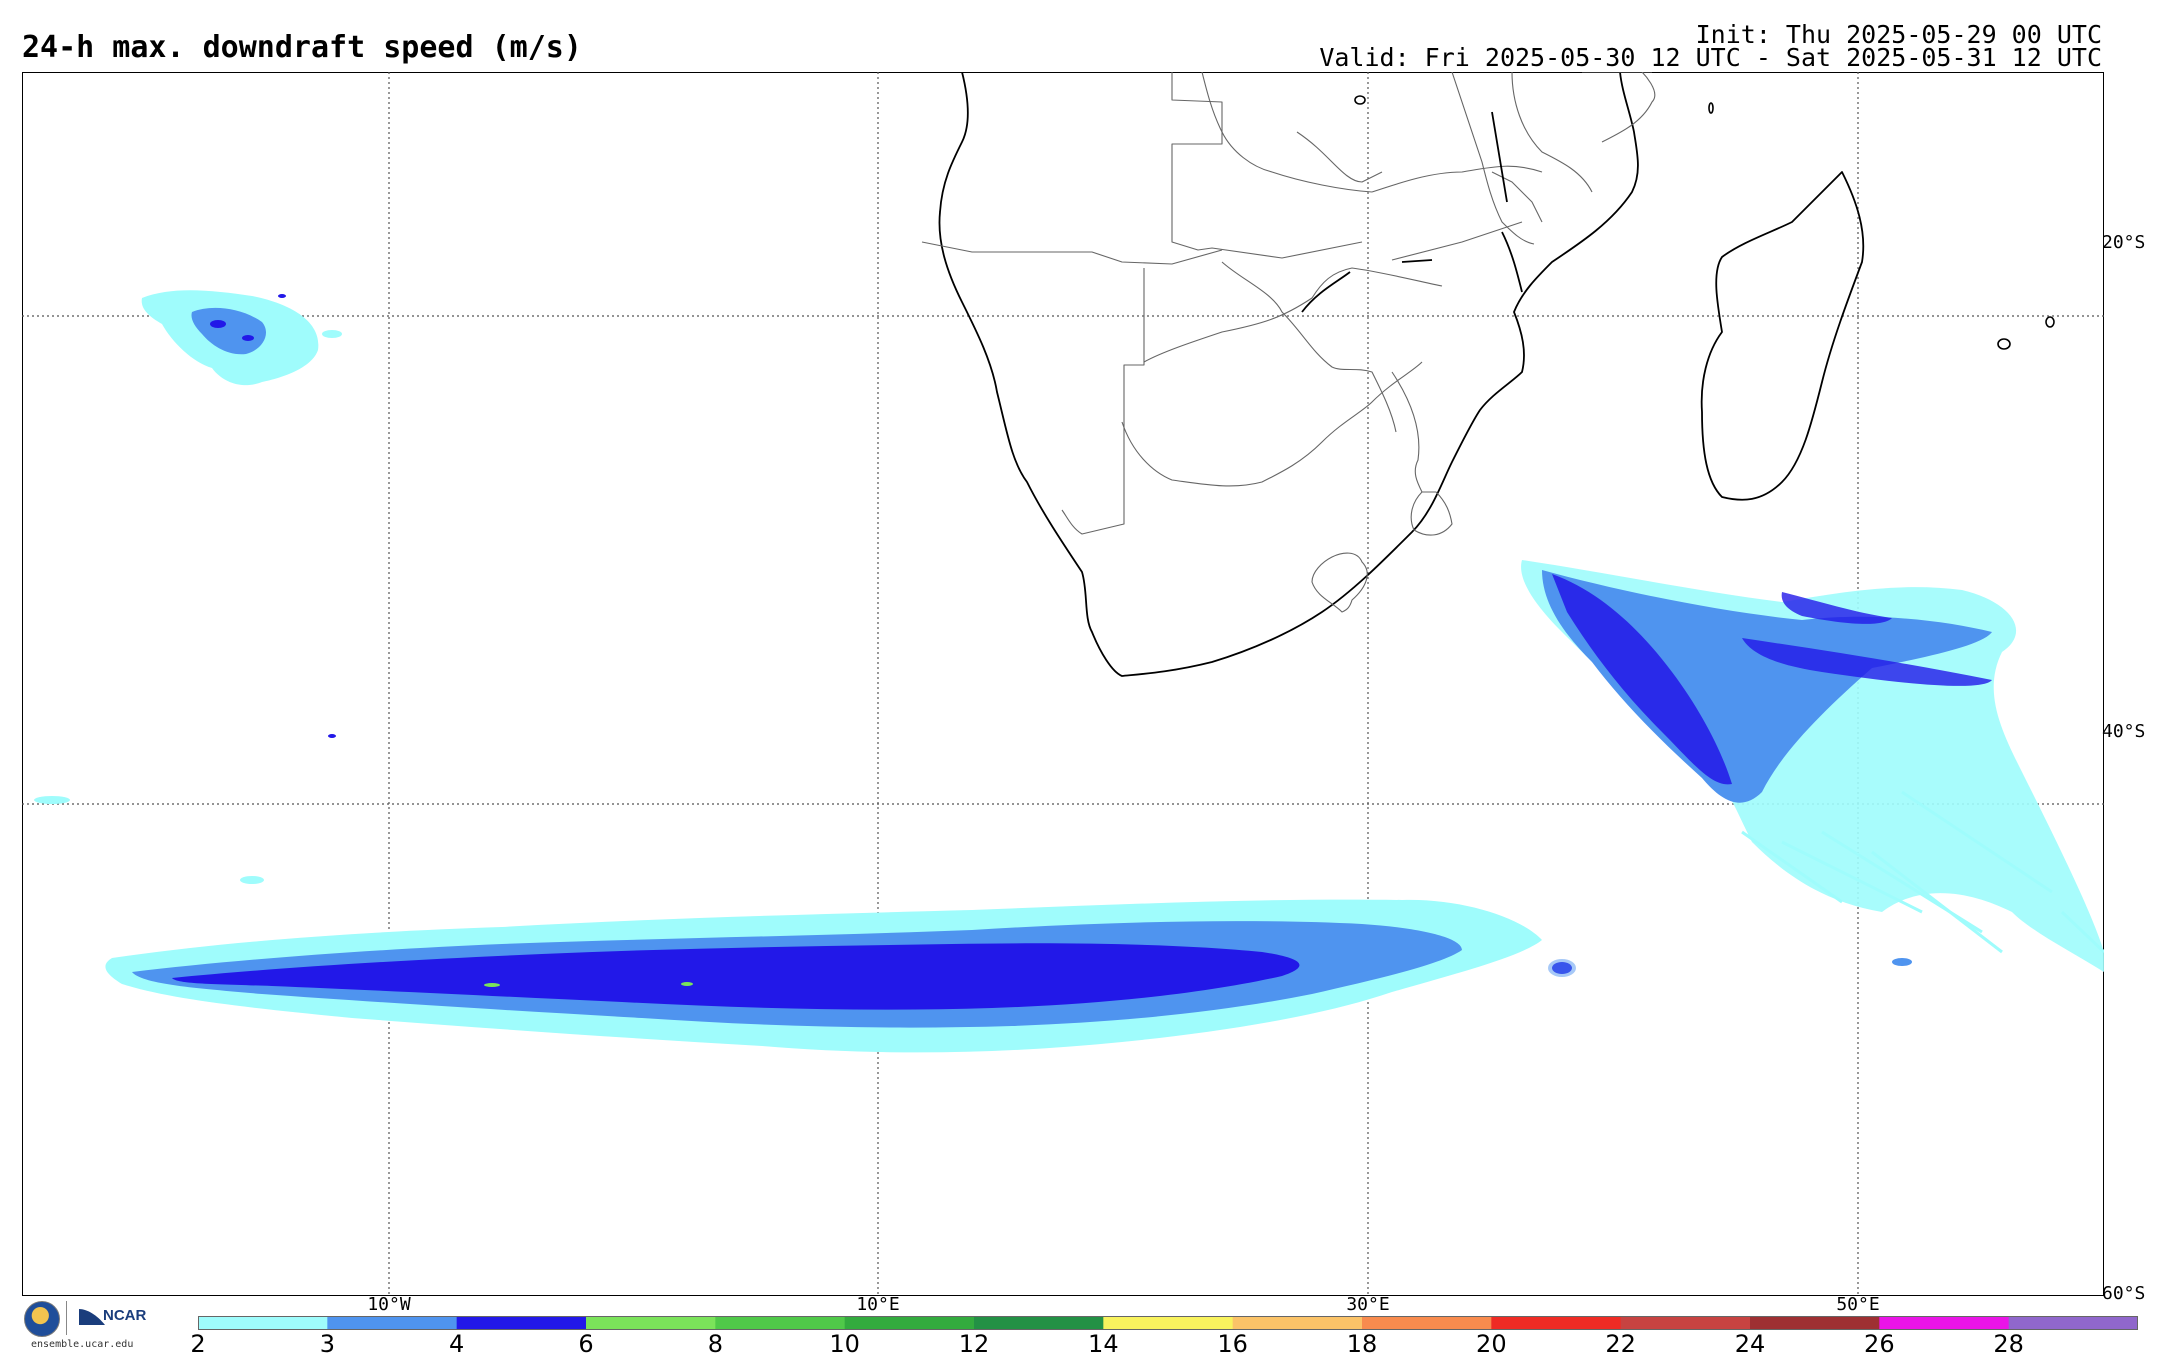 The image size is (2160, 1358). I want to click on colorbar-tick-label: 24, so click(1750, 1344).